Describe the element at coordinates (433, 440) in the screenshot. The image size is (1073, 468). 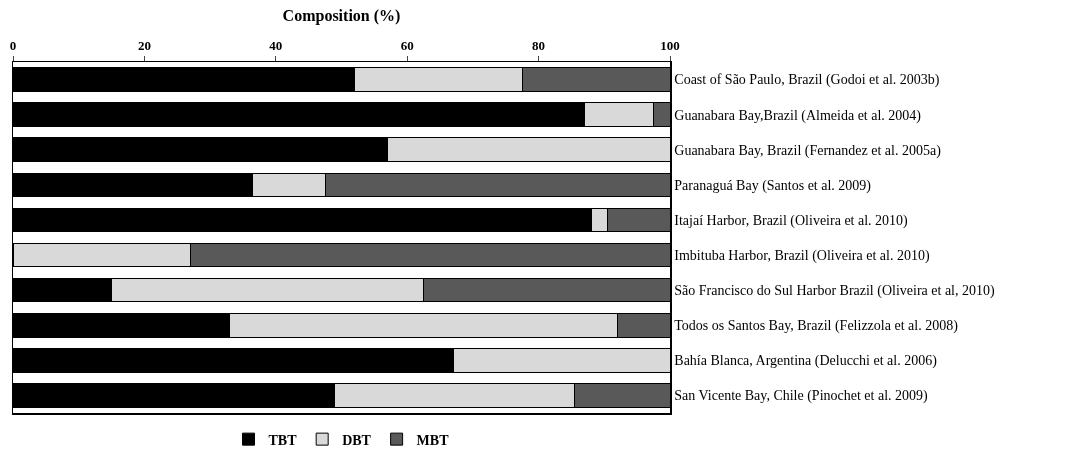
I see `legend-label: MBT` at that location.